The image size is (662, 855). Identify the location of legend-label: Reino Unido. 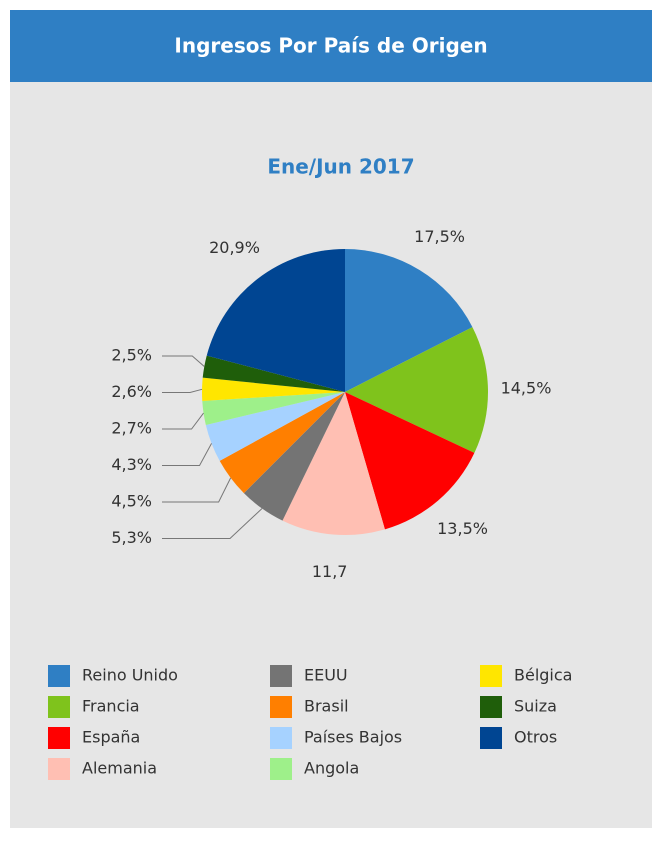
(130, 675).